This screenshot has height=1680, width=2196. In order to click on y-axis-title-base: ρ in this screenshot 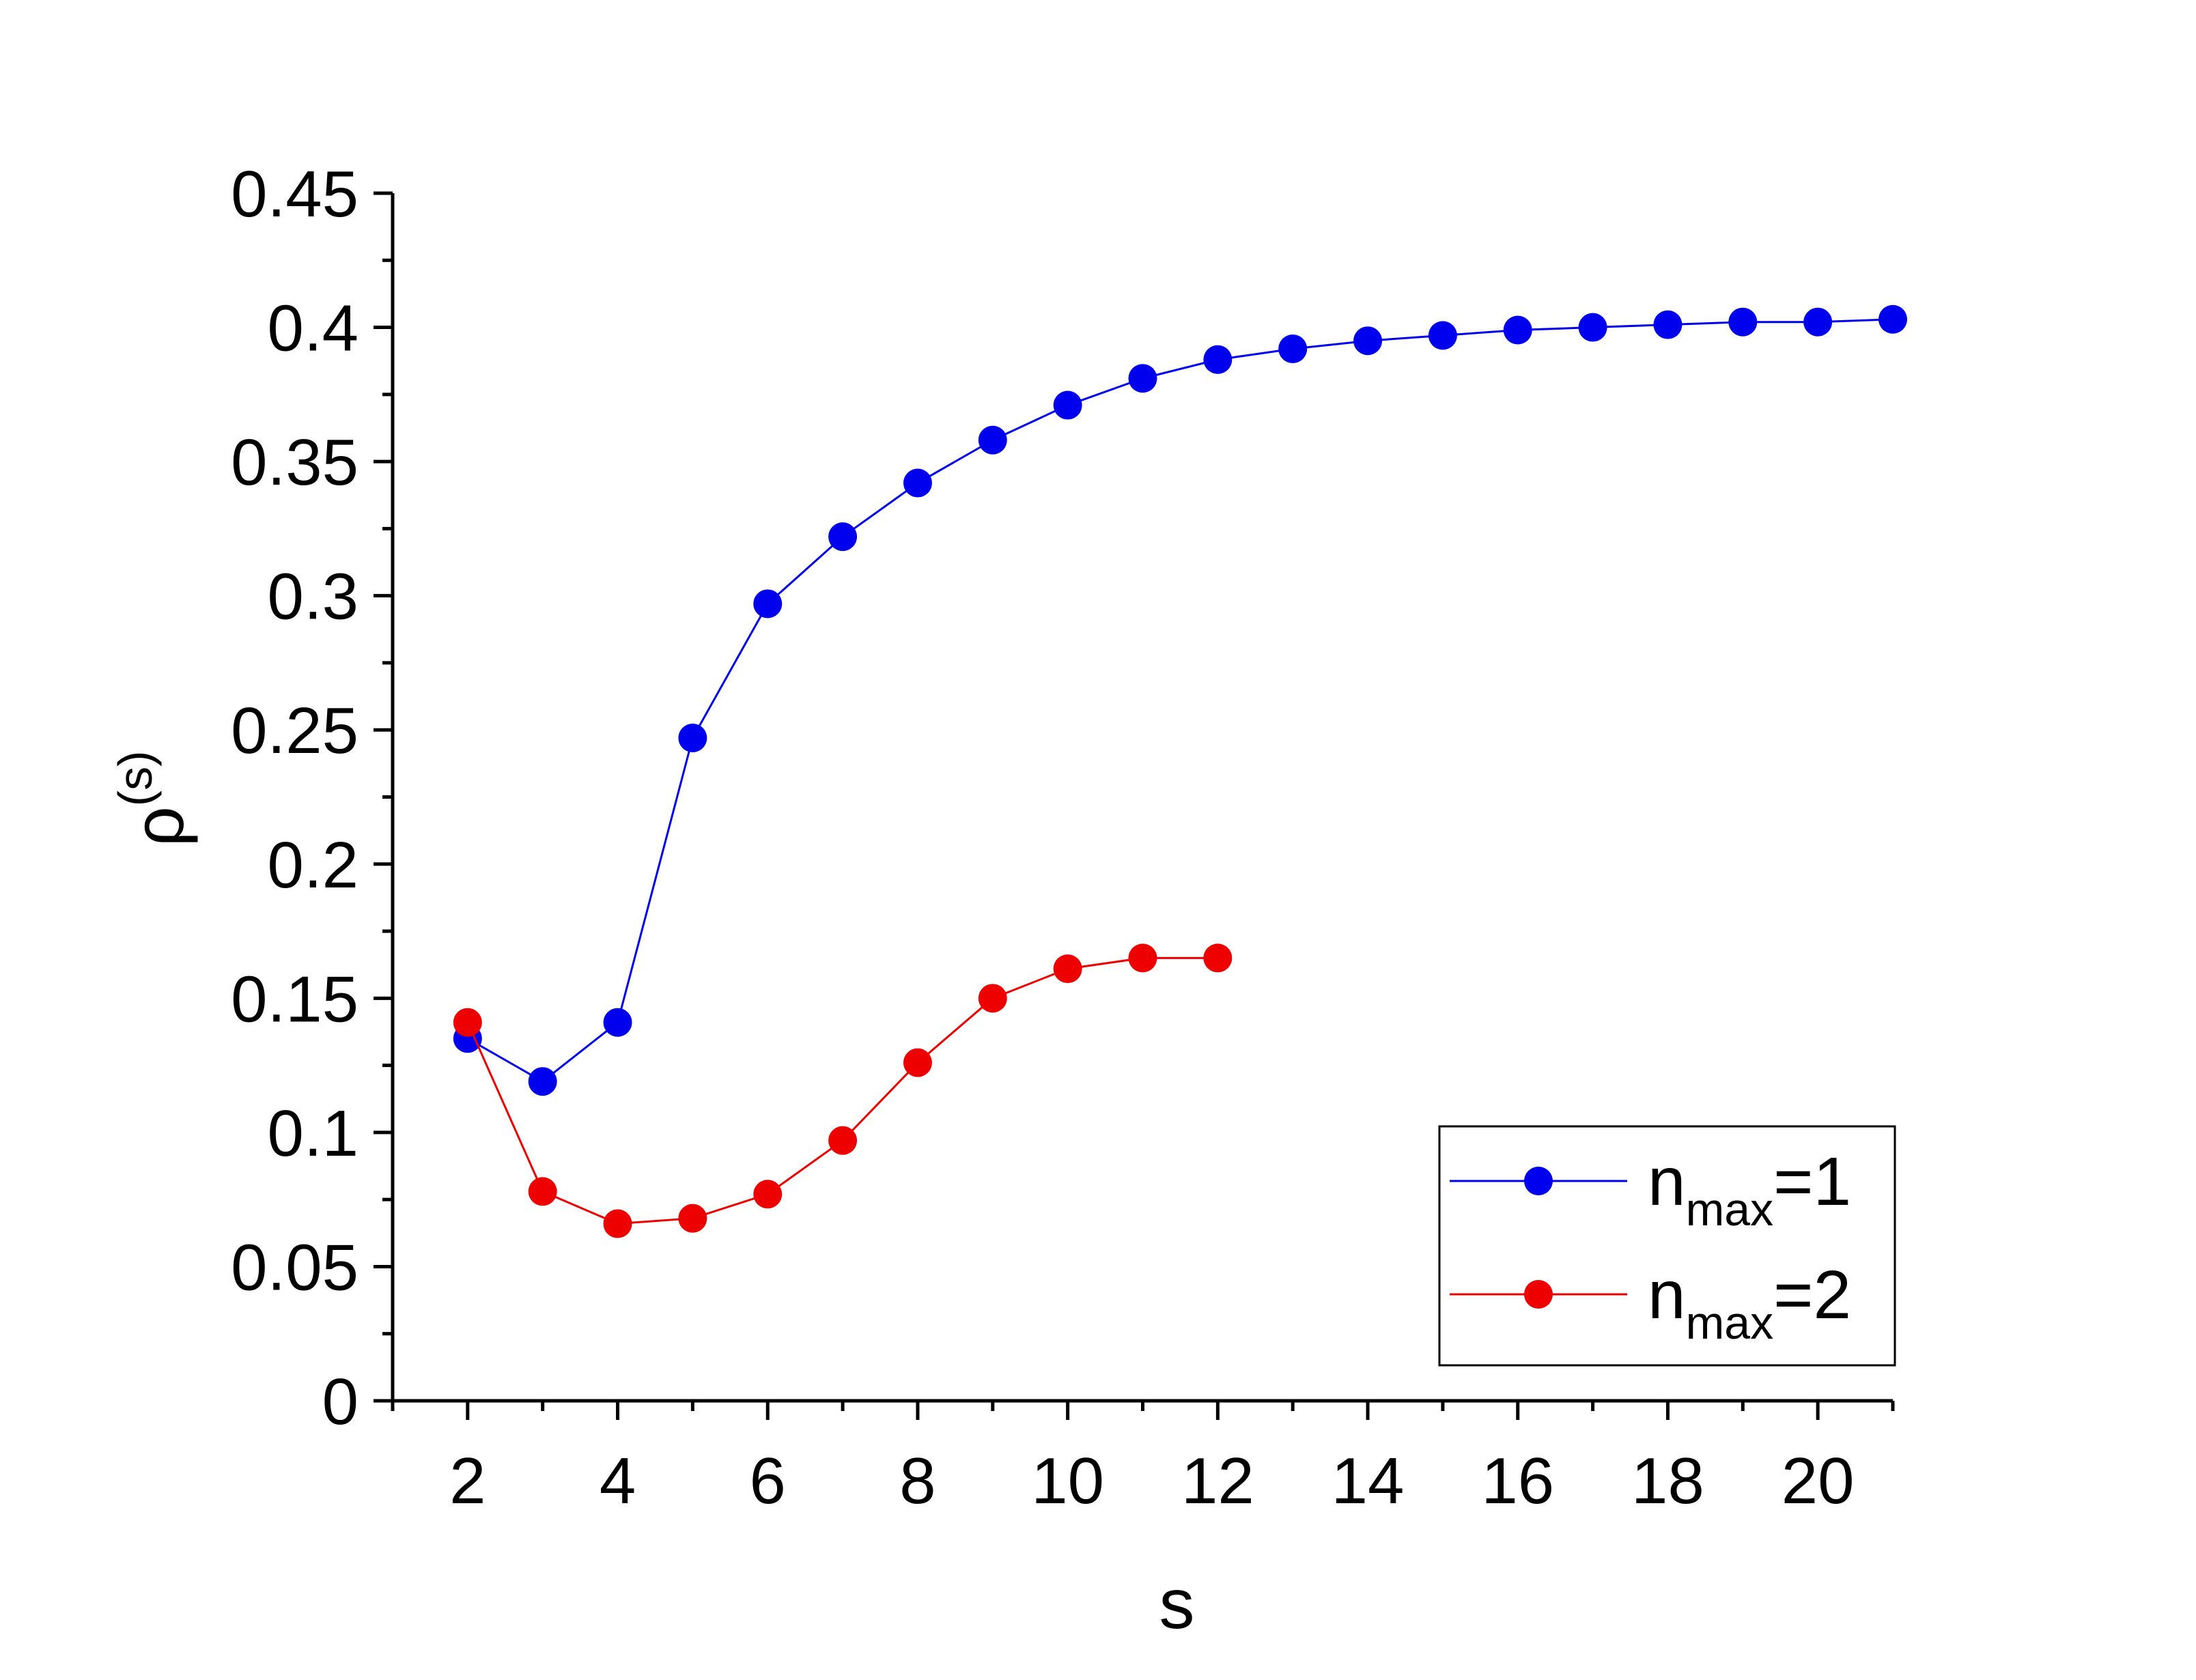, I will do `click(159, 826)`.